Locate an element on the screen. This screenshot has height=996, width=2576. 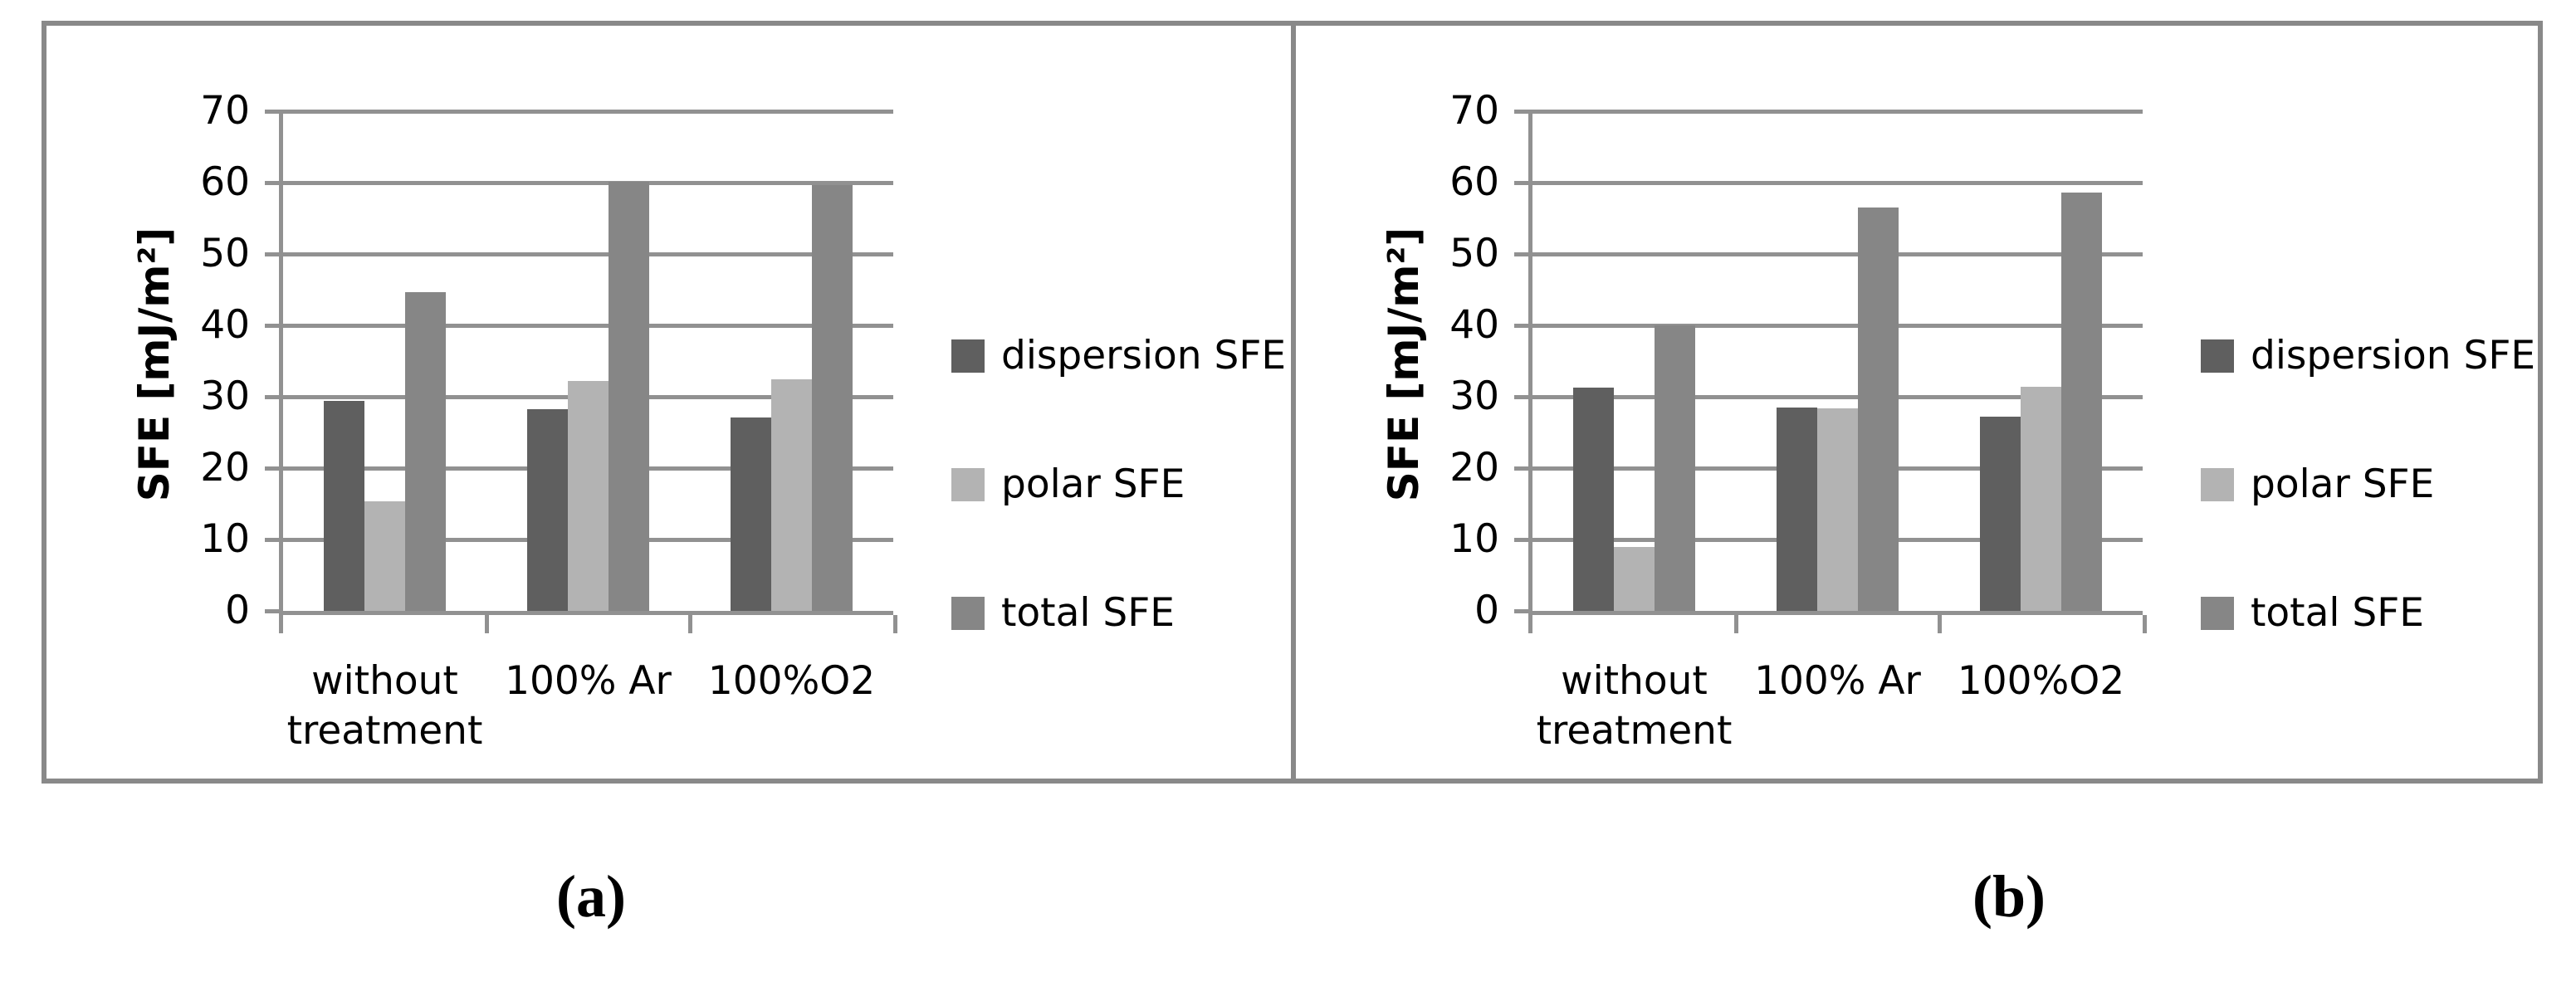
gridline-y40 is located at coordinates (1837, 326).